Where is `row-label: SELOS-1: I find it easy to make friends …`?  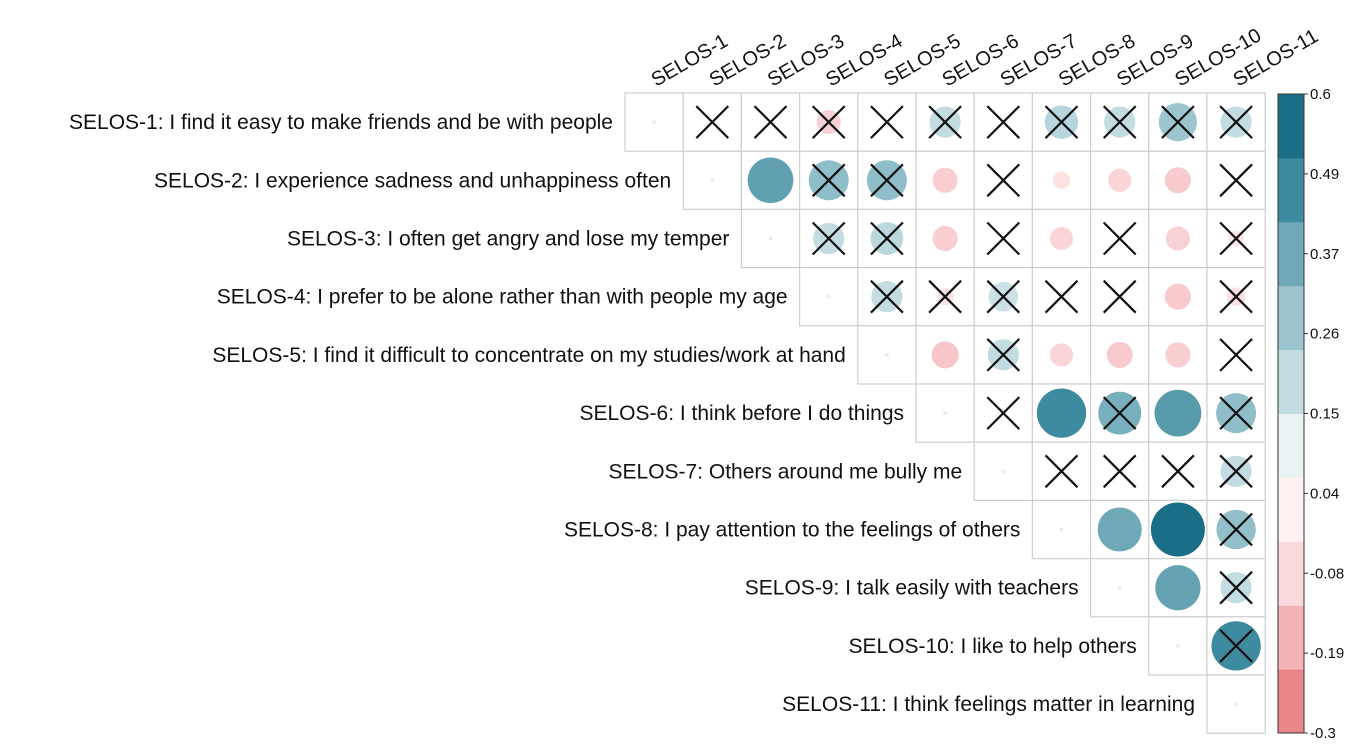 row-label: SELOS-1: I find it easy to make friends … is located at coordinates (341, 122).